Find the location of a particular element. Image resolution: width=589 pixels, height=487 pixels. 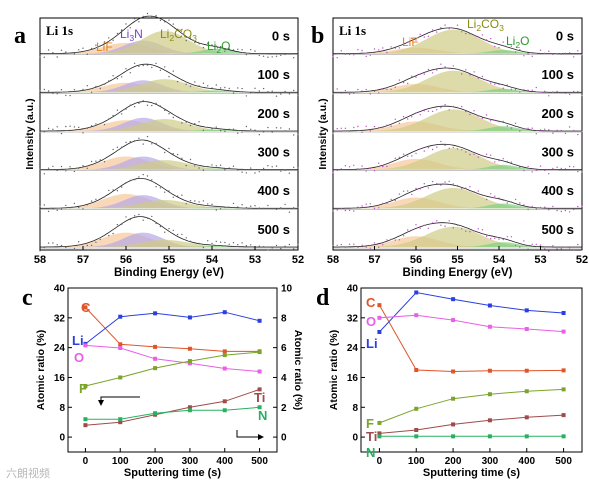

core-level-title: Li 1s is located at coordinates (352, 30).